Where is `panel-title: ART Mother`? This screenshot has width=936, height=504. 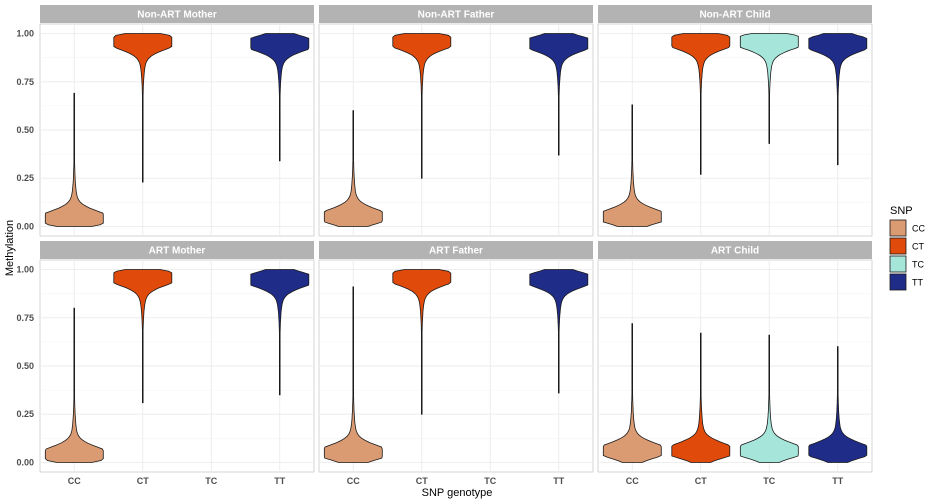 panel-title: ART Mother is located at coordinates (177, 251).